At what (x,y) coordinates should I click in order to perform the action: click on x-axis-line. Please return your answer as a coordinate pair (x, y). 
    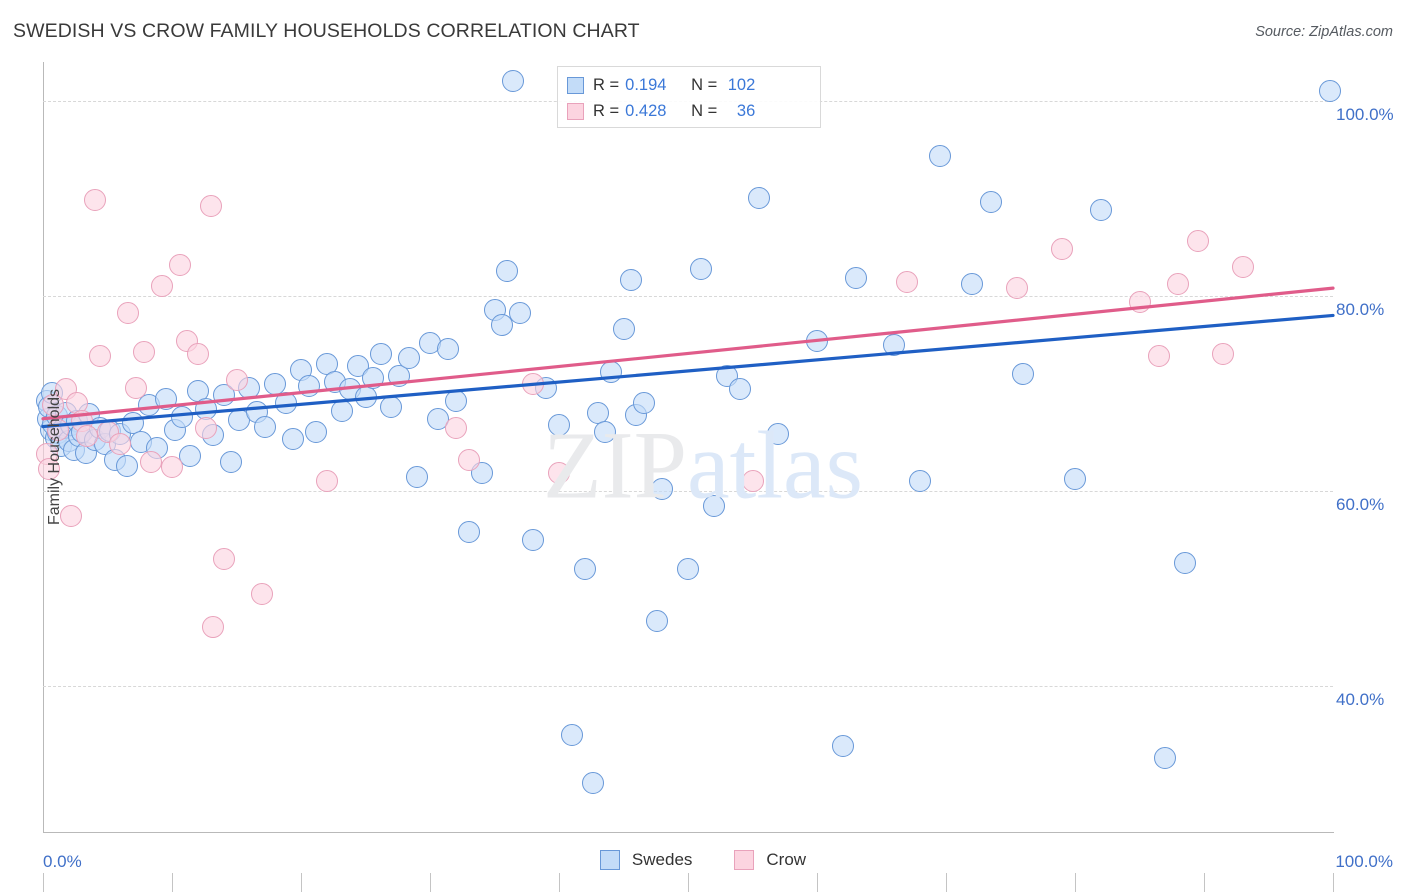
    Looking at the image, I should click on (688, 832).